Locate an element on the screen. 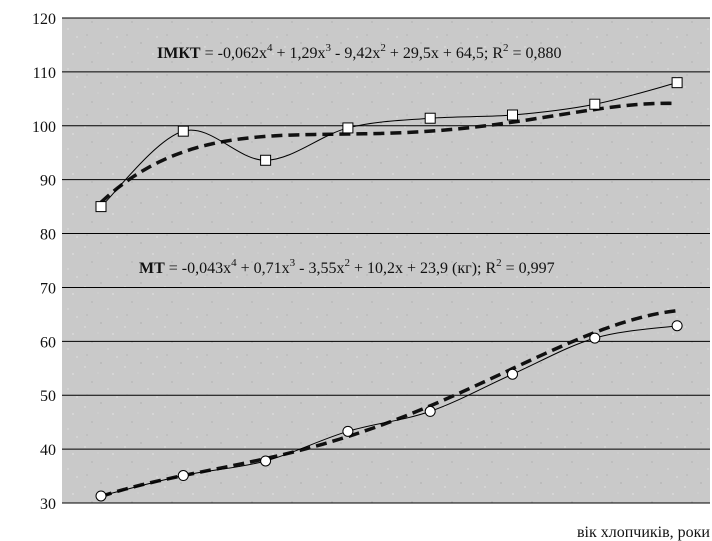 This screenshot has height=541, width=712. y-tick-label: 70 is located at coordinates (48, 288).